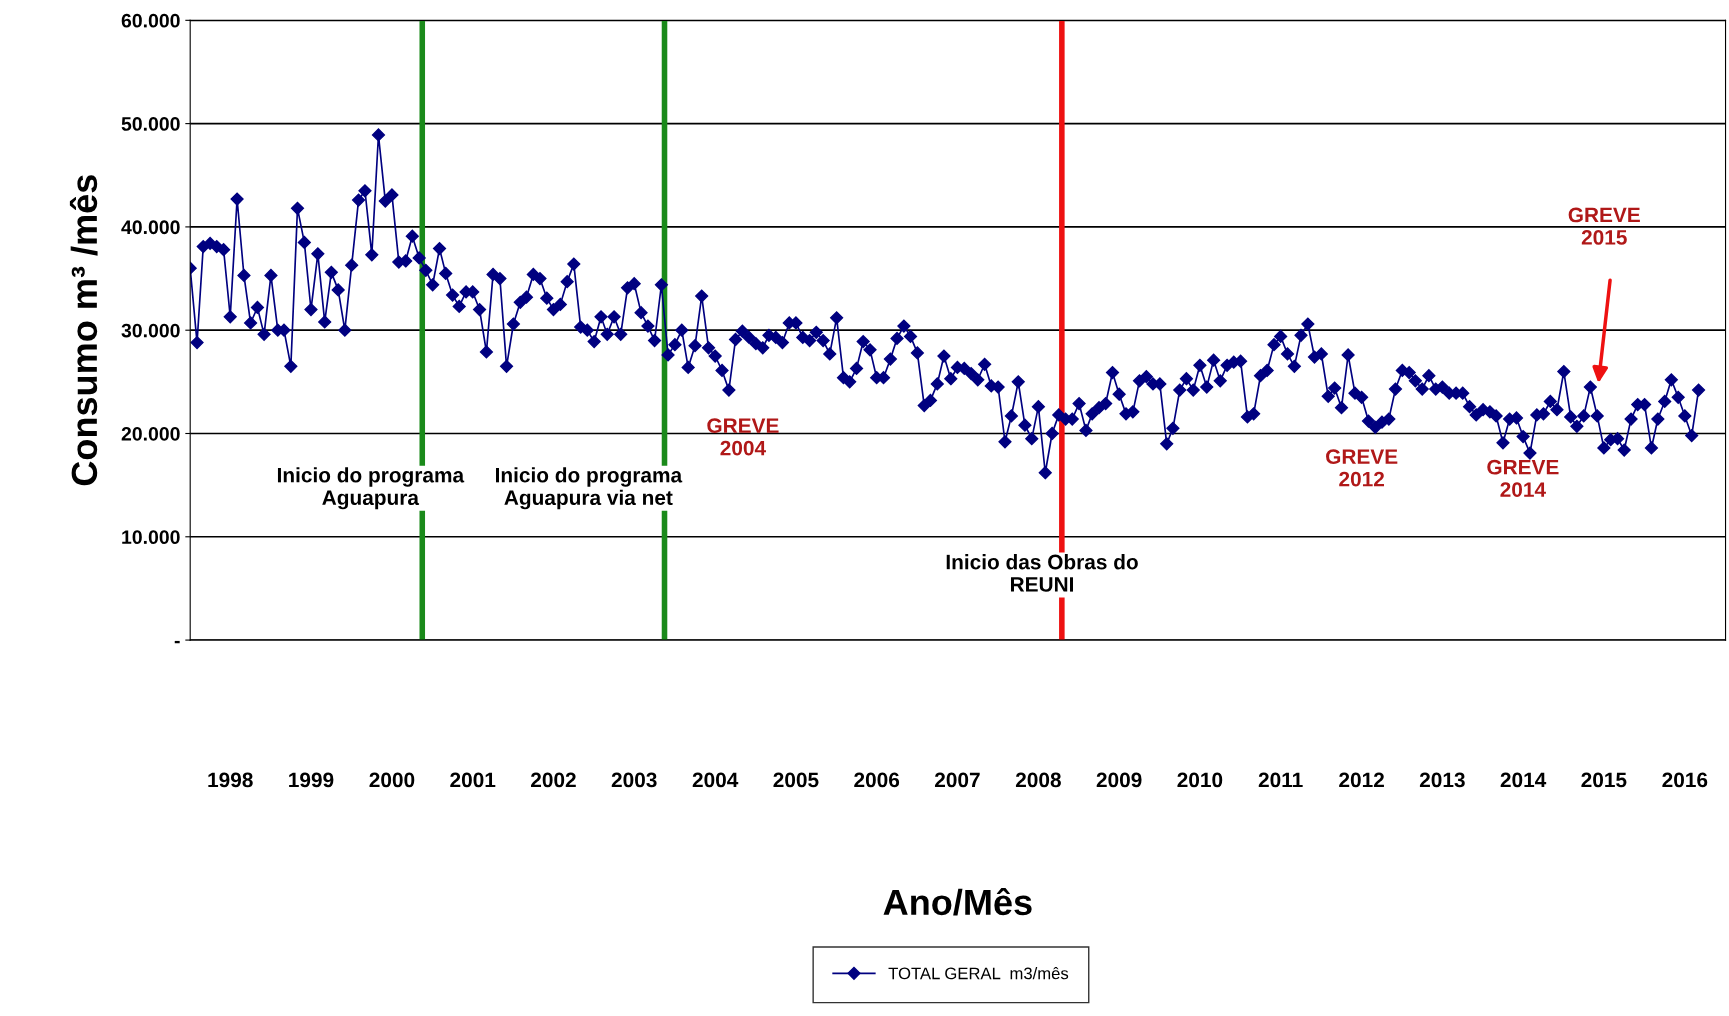  Describe the element at coordinates (1361, 780) in the screenshot. I see `x-tick-label: 2012` at that location.